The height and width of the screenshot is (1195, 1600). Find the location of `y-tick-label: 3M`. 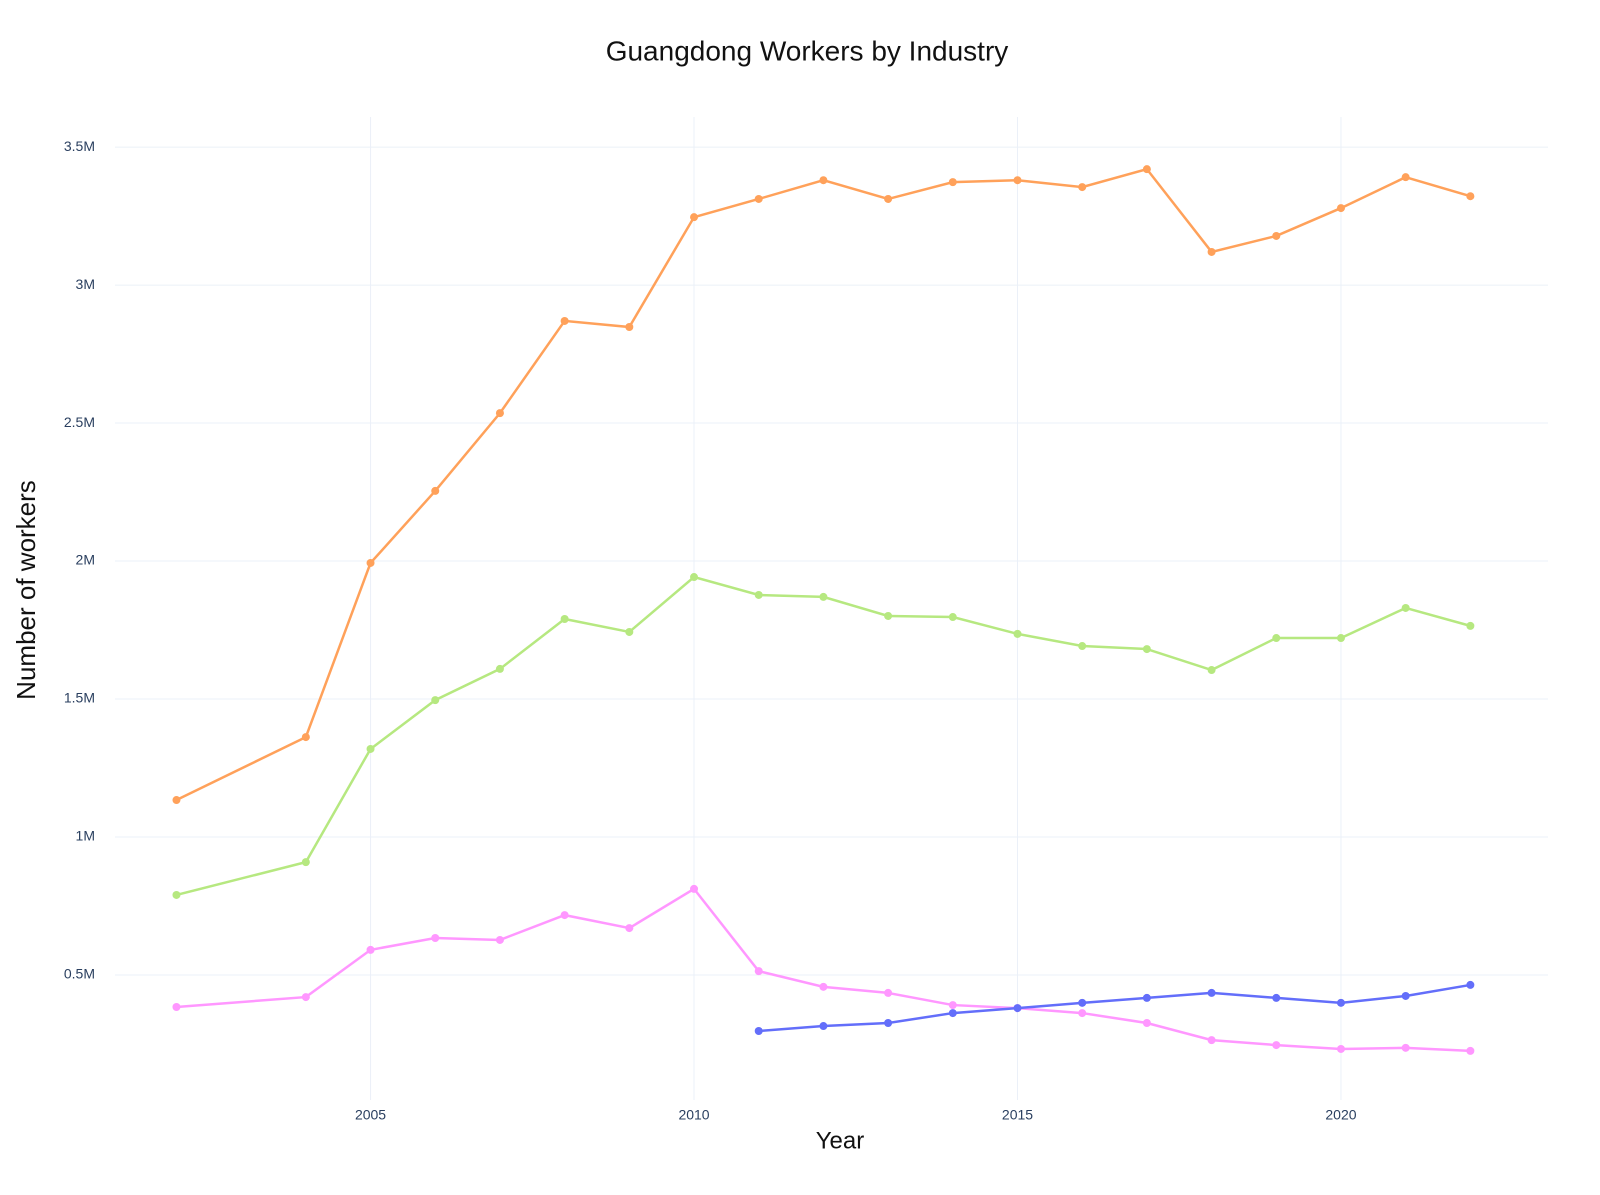

y-tick-label: 3M is located at coordinates (85, 284).